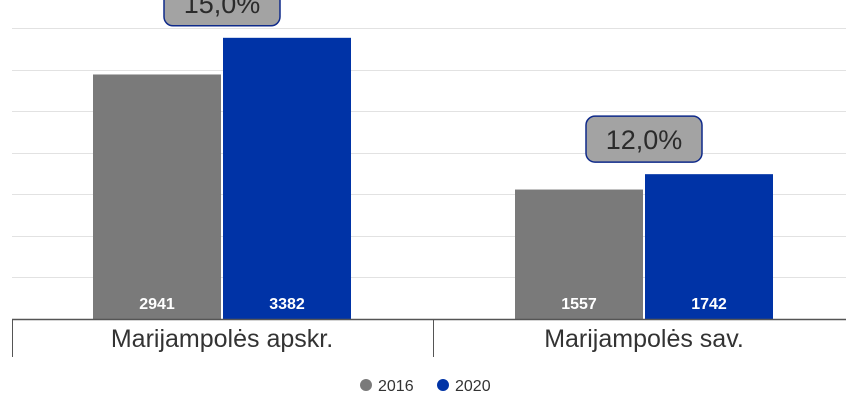 Image resolution: width=846 pixels, height=399 pixels. I want to click on bar-2020-marijampol-s-sav, so click(709, 246).